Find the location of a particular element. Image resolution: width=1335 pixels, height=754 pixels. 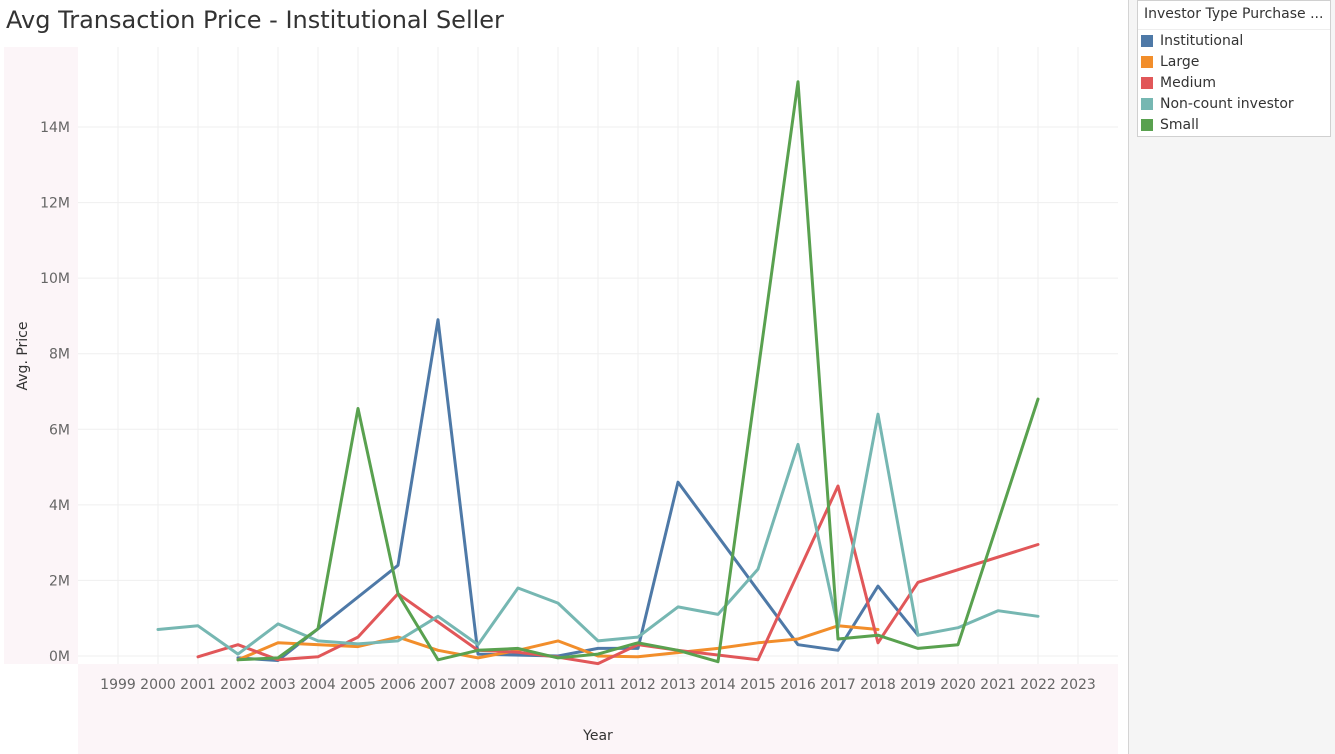

y-tick-label: 4M is located at coordinates (59, 506).